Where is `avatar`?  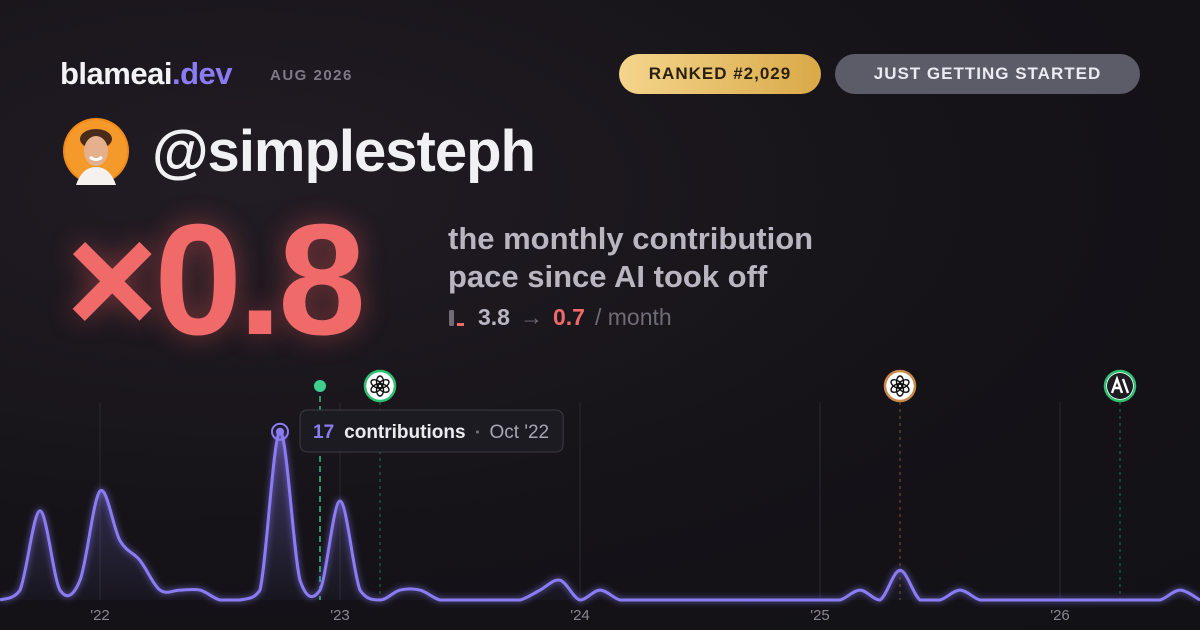
avatar is located at coordinates (96, 151).